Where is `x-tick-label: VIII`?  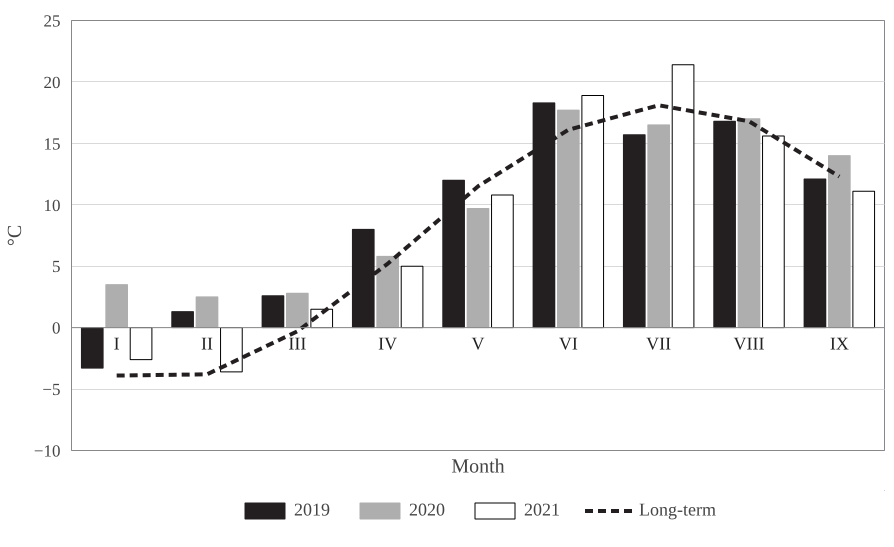
x-tick-label: VIII is located at coordinates (749, 344).